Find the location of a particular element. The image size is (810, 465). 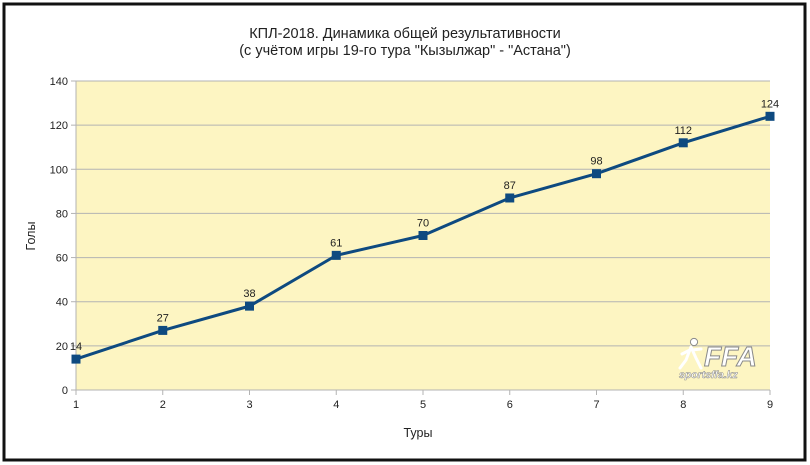

data-label-0: 14 is located at coordinates (76, 347).